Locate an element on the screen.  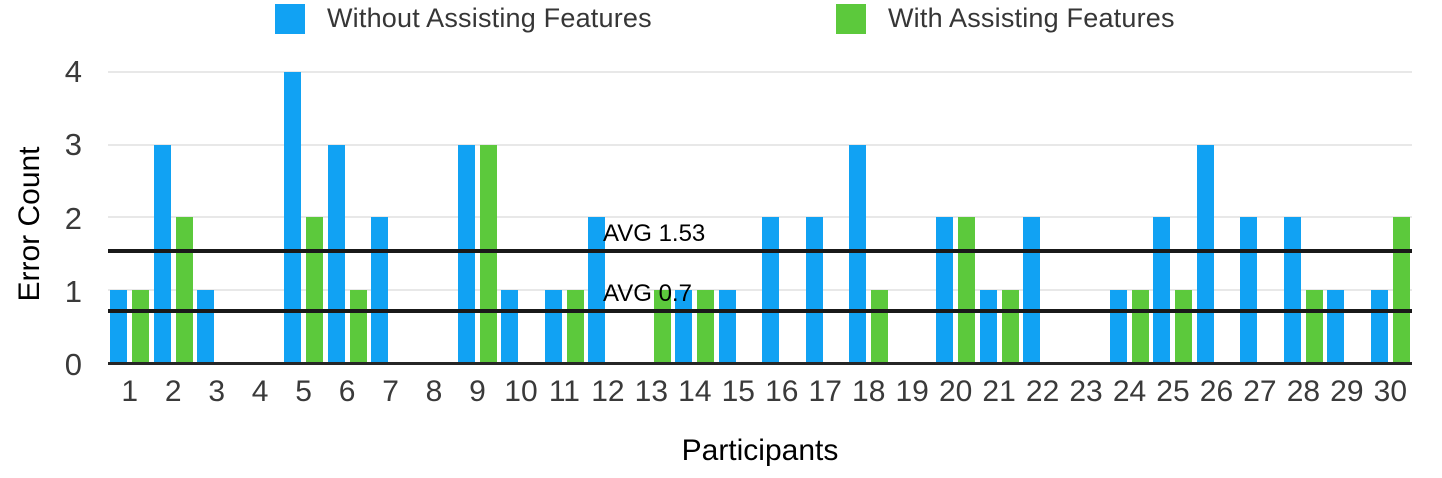
bar-with-p6 is located at coordinates (358, 325).